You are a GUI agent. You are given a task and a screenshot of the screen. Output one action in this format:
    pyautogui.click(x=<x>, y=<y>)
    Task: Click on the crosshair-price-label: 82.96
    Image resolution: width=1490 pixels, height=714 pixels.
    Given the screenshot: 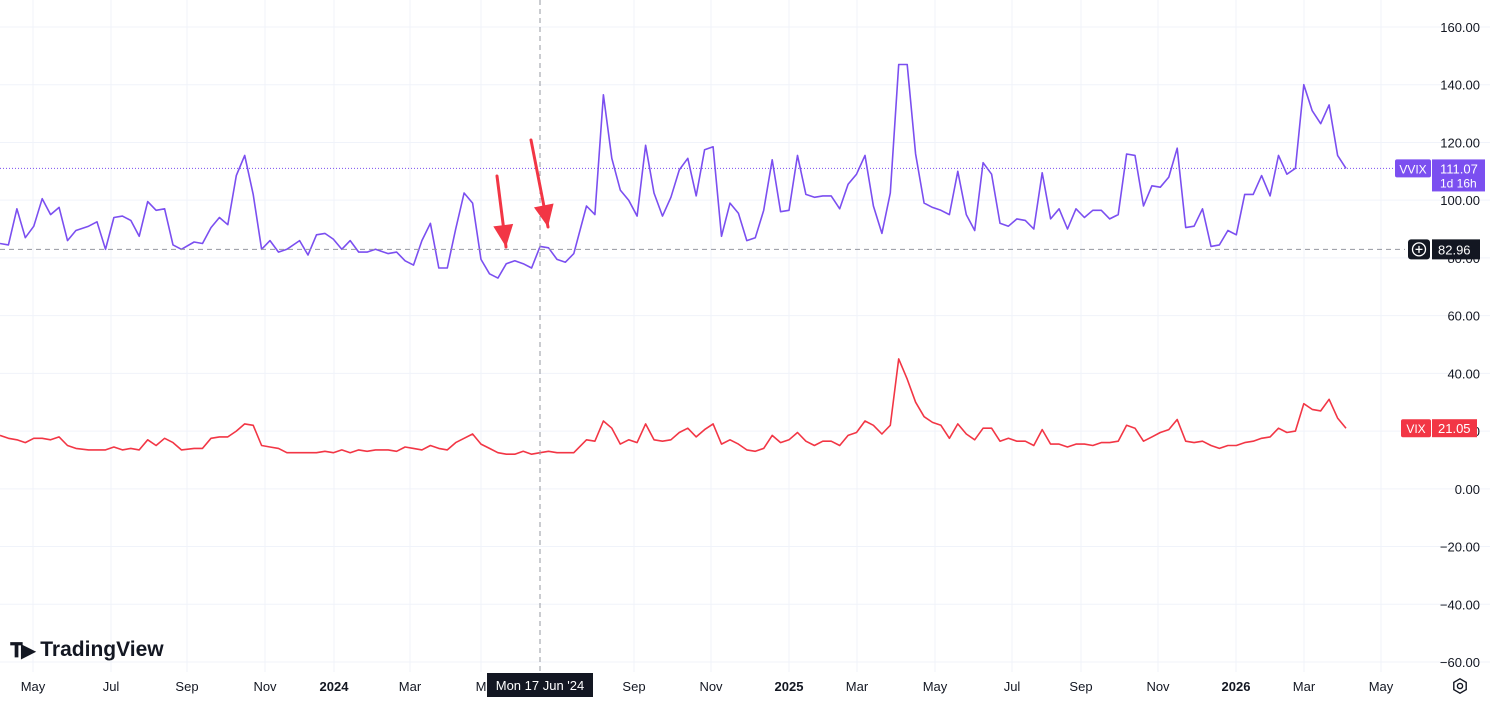 What is the action you would take?
    pyautogui.click(x=1454, y=249)
    